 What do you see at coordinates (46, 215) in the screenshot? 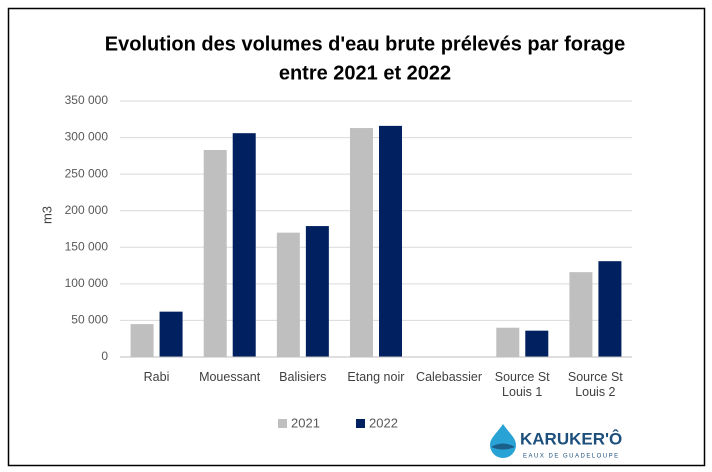
I see `y-axis-label: m3` at bounding box center [46, 215].